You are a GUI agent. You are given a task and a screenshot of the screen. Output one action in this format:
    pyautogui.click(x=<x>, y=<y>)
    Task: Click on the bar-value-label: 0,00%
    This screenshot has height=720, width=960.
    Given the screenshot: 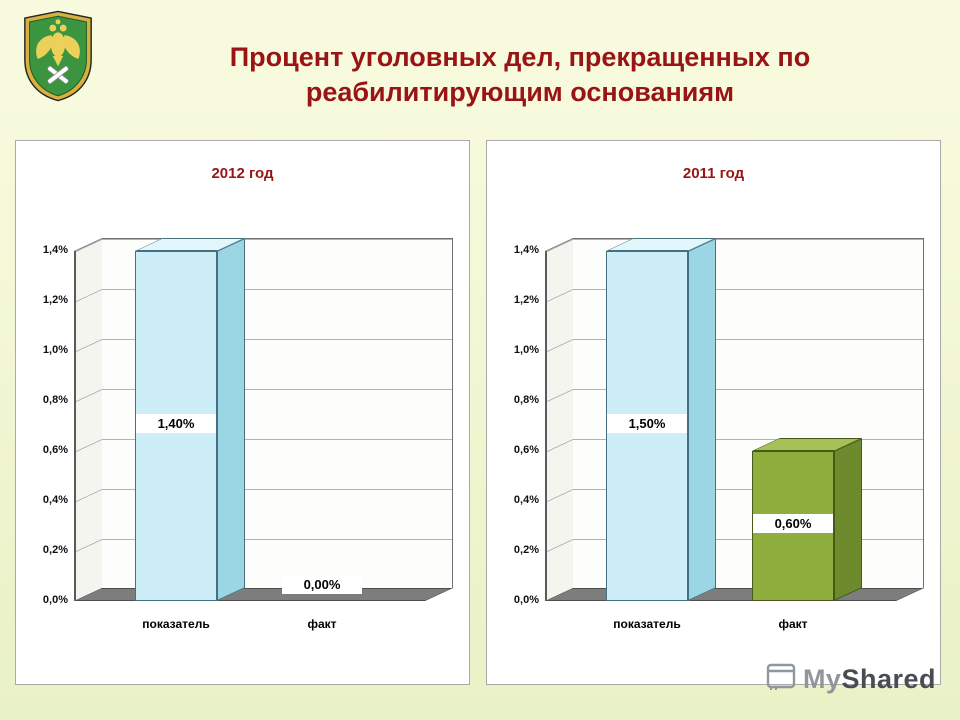 What is the action you would take?
    pyautogui.click(x=322, y=584)
    